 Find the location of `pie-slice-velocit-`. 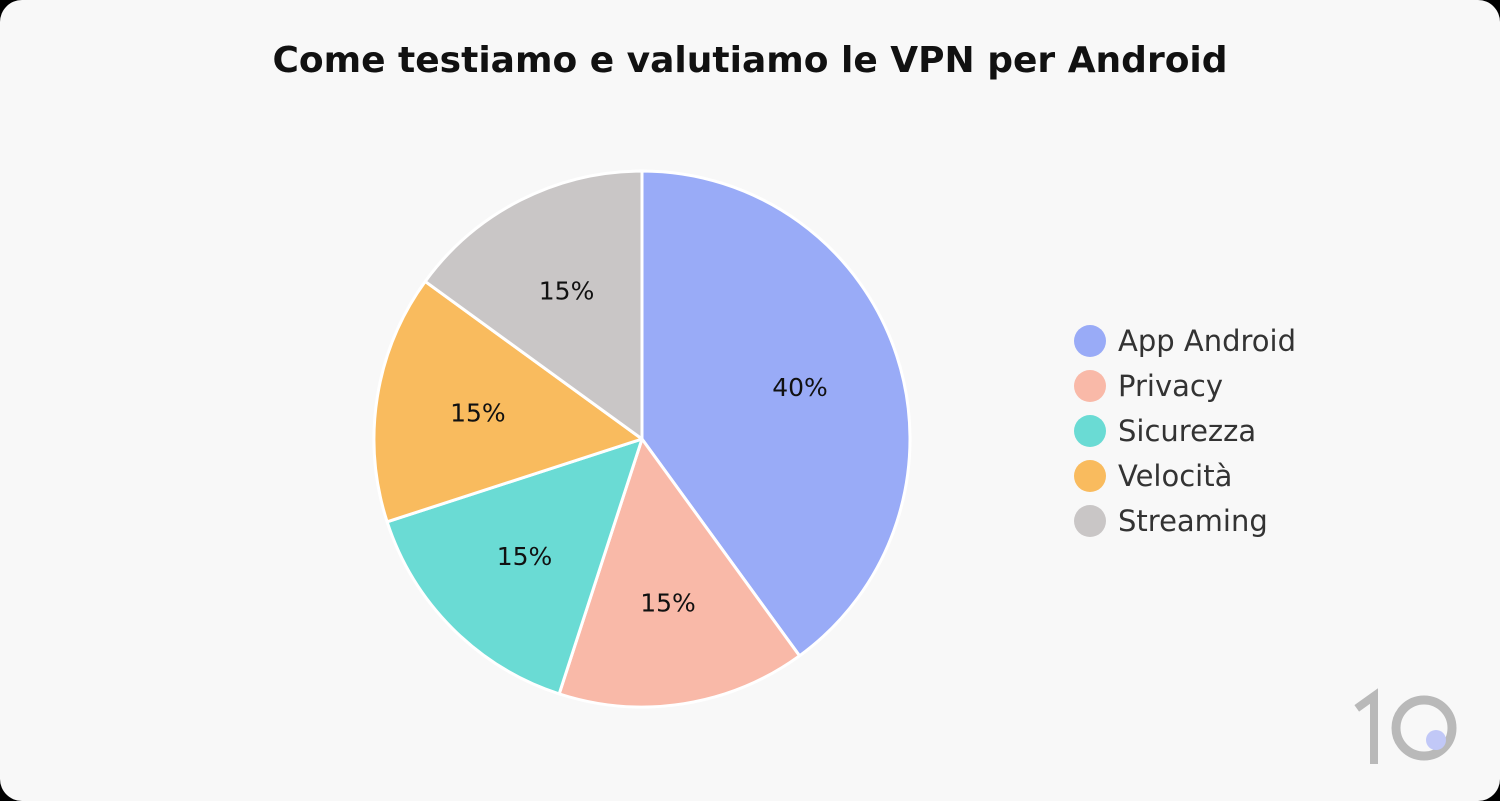

pie-slice-velocit- is located at coordinates (508, 401).